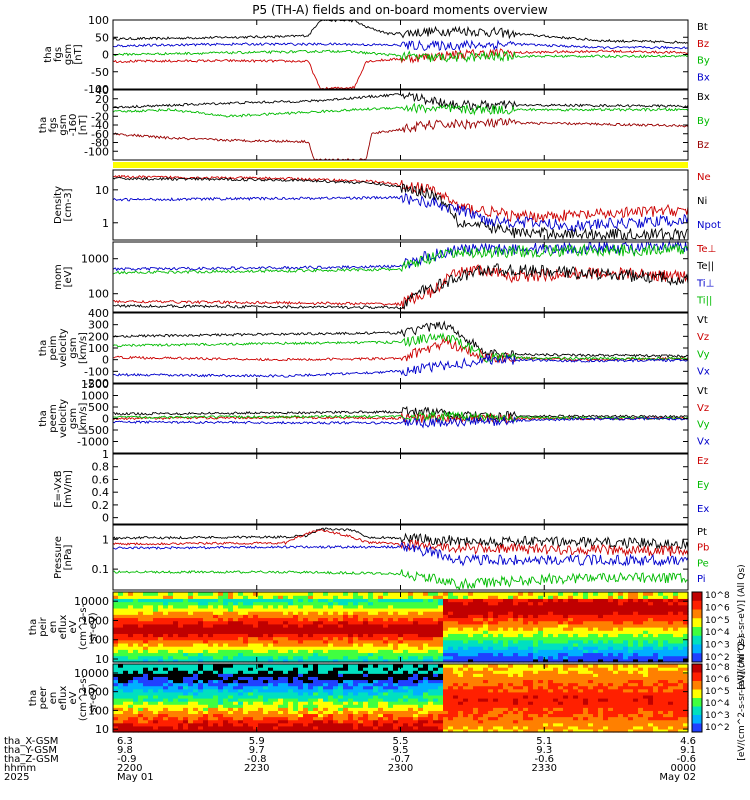 Image resolution: width=750 pixels, height=800 pixels. Describe the element at coordinates (68, 204) in the screenshot. I see `y-axis-label-line: [cm-3]` at that location.